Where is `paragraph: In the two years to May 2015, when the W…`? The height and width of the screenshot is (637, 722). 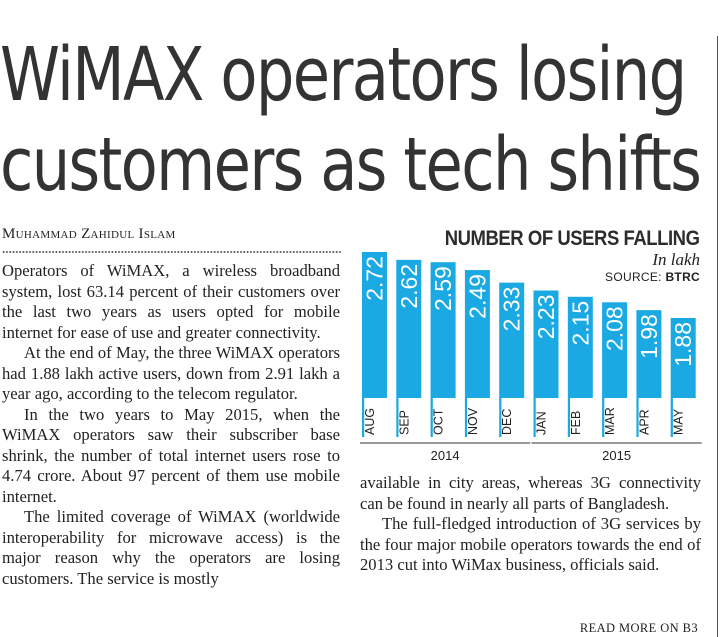 paragraph: In the two years to May 2015, when the W… is located at coordinates (171, 455).